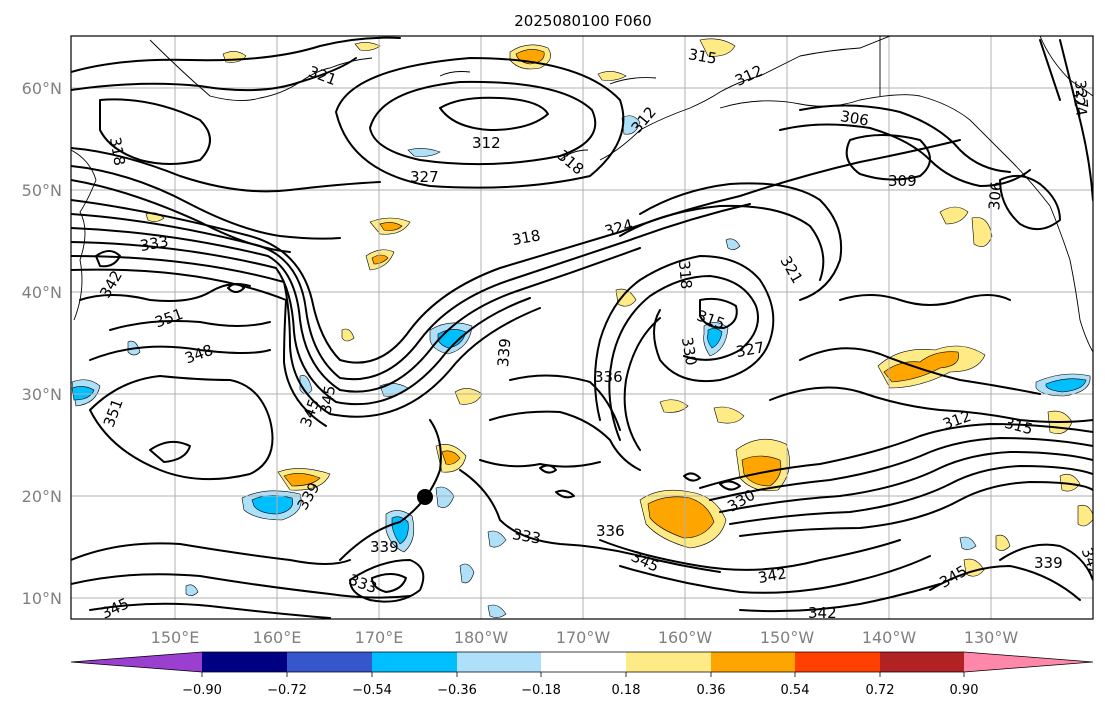 The width and height of the screenshot is (1105, 712). I want to click on contour-trough, so click(684, 338).